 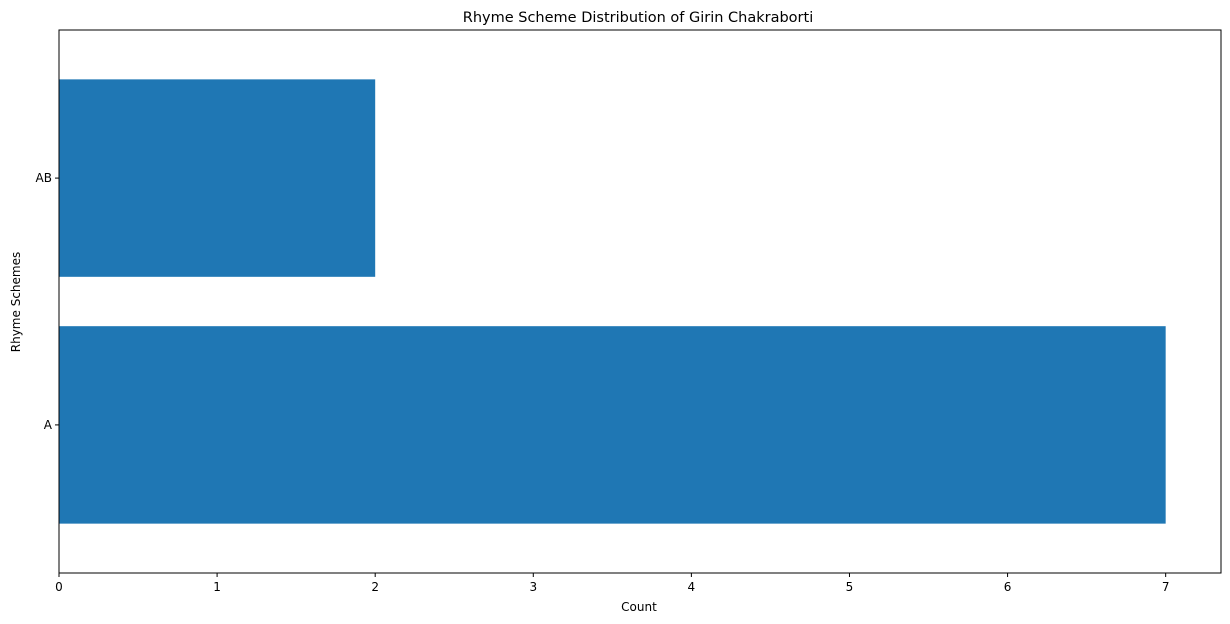 What do you see at coordinates (850, 587) in the screenshot?
I see `x-tick-label-5: 5` at bounding box center [850, 587].